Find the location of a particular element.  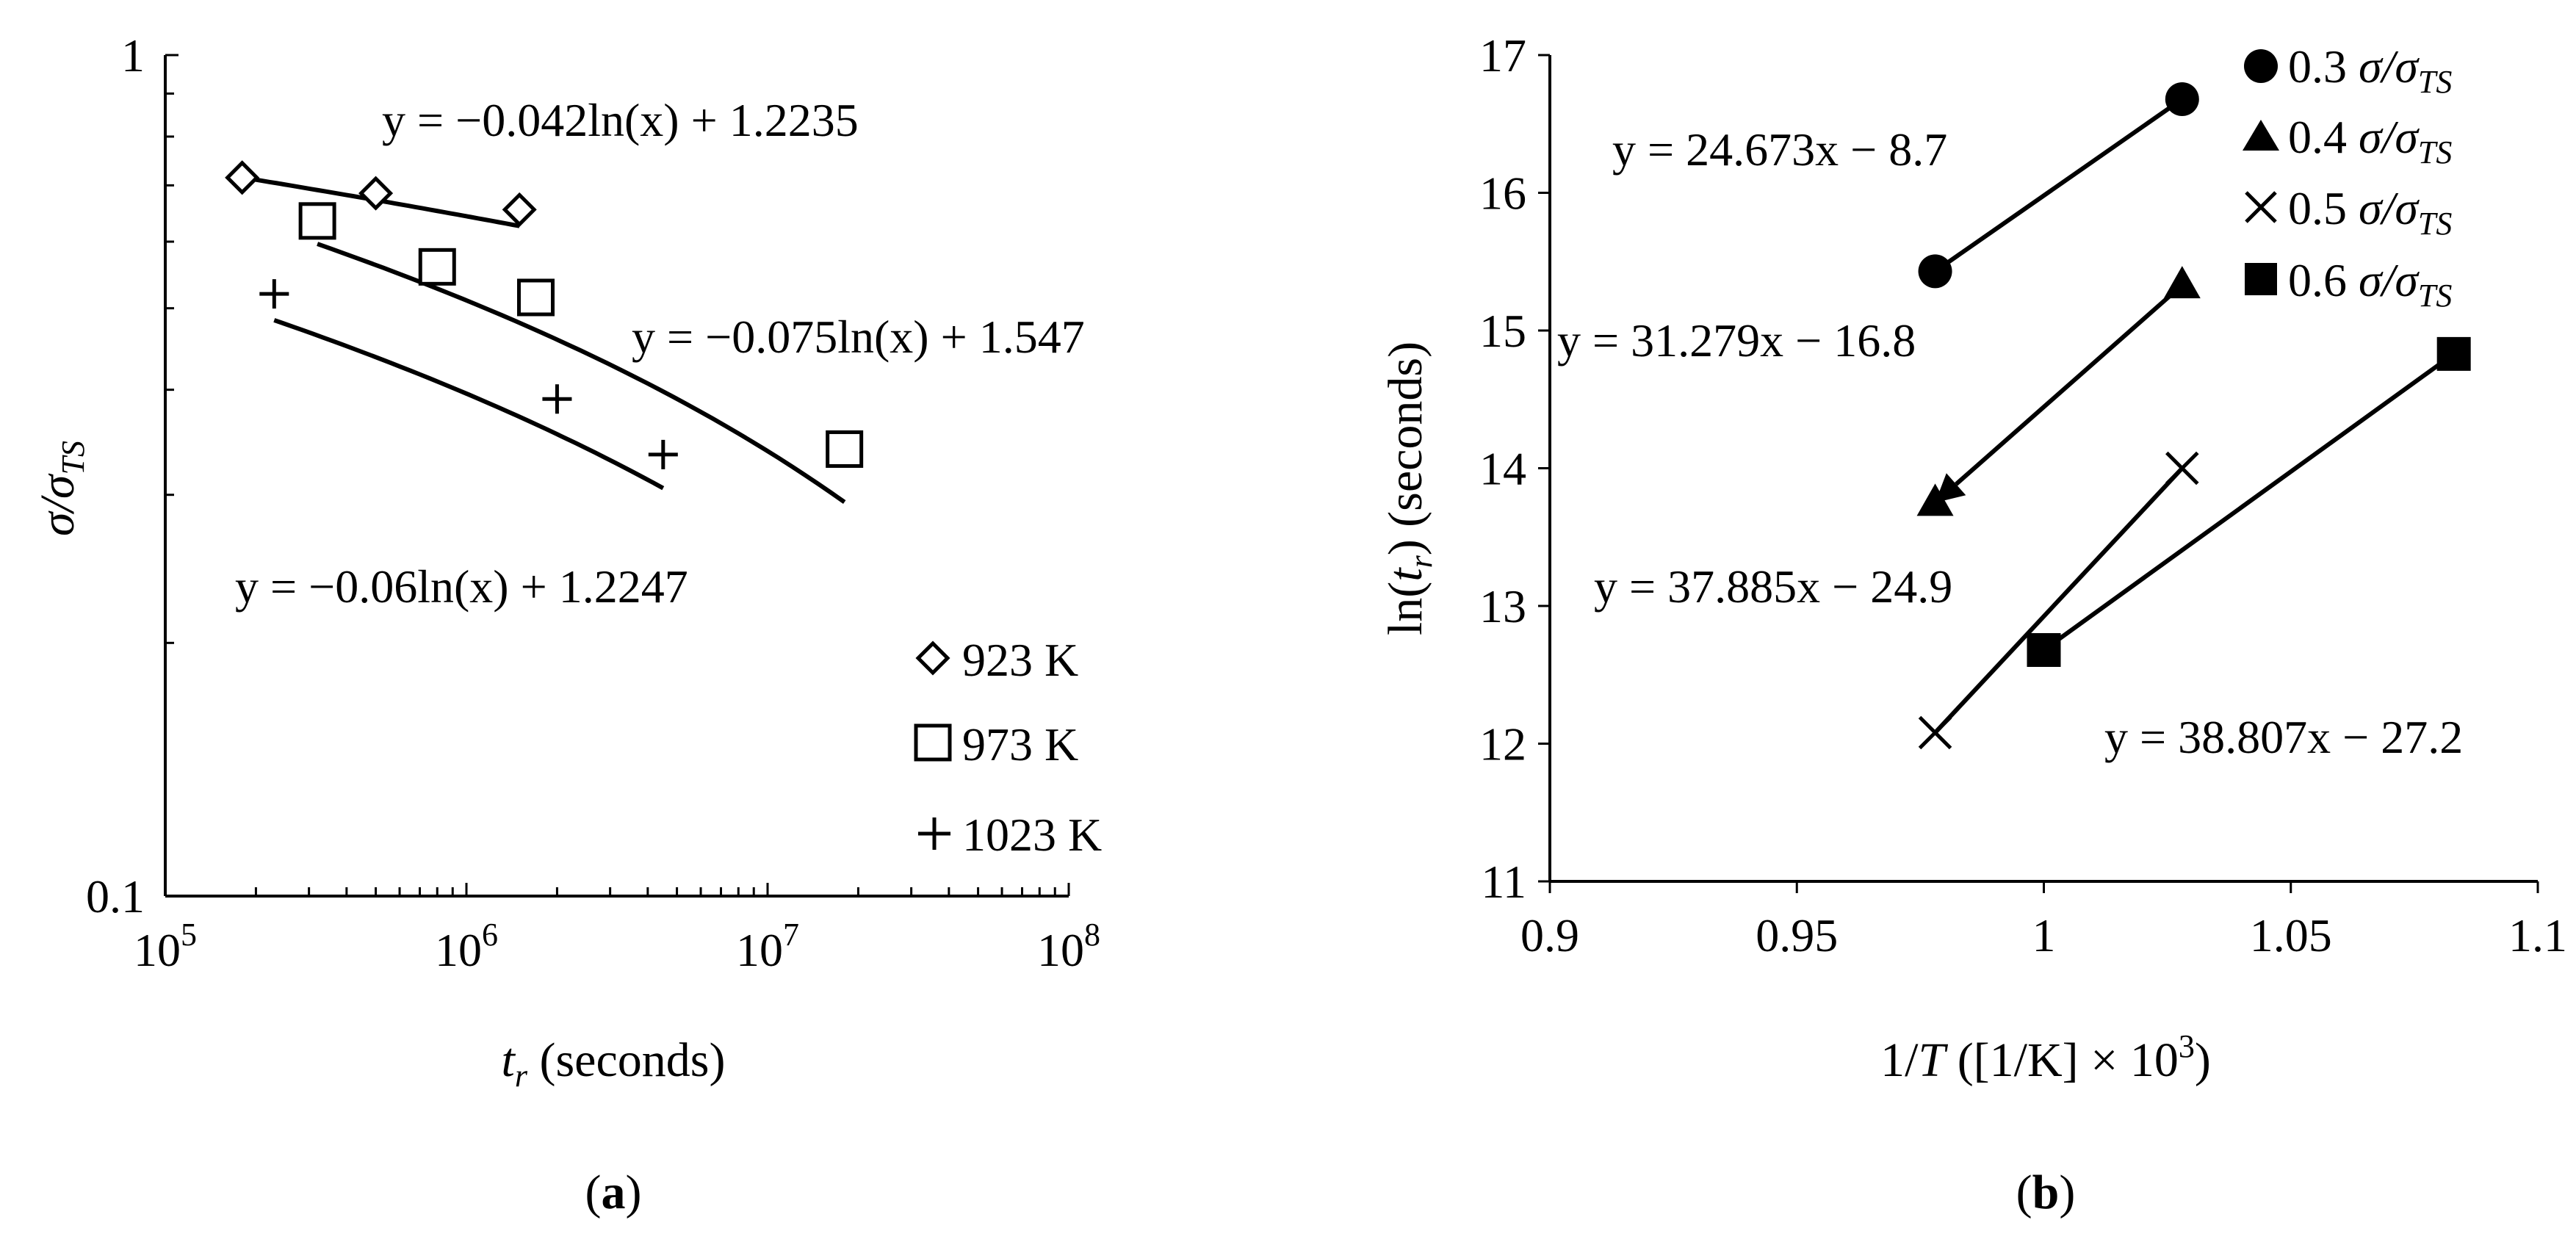

panel-a-legend-item-923k: 923 K is located at coordinates (996, 660).